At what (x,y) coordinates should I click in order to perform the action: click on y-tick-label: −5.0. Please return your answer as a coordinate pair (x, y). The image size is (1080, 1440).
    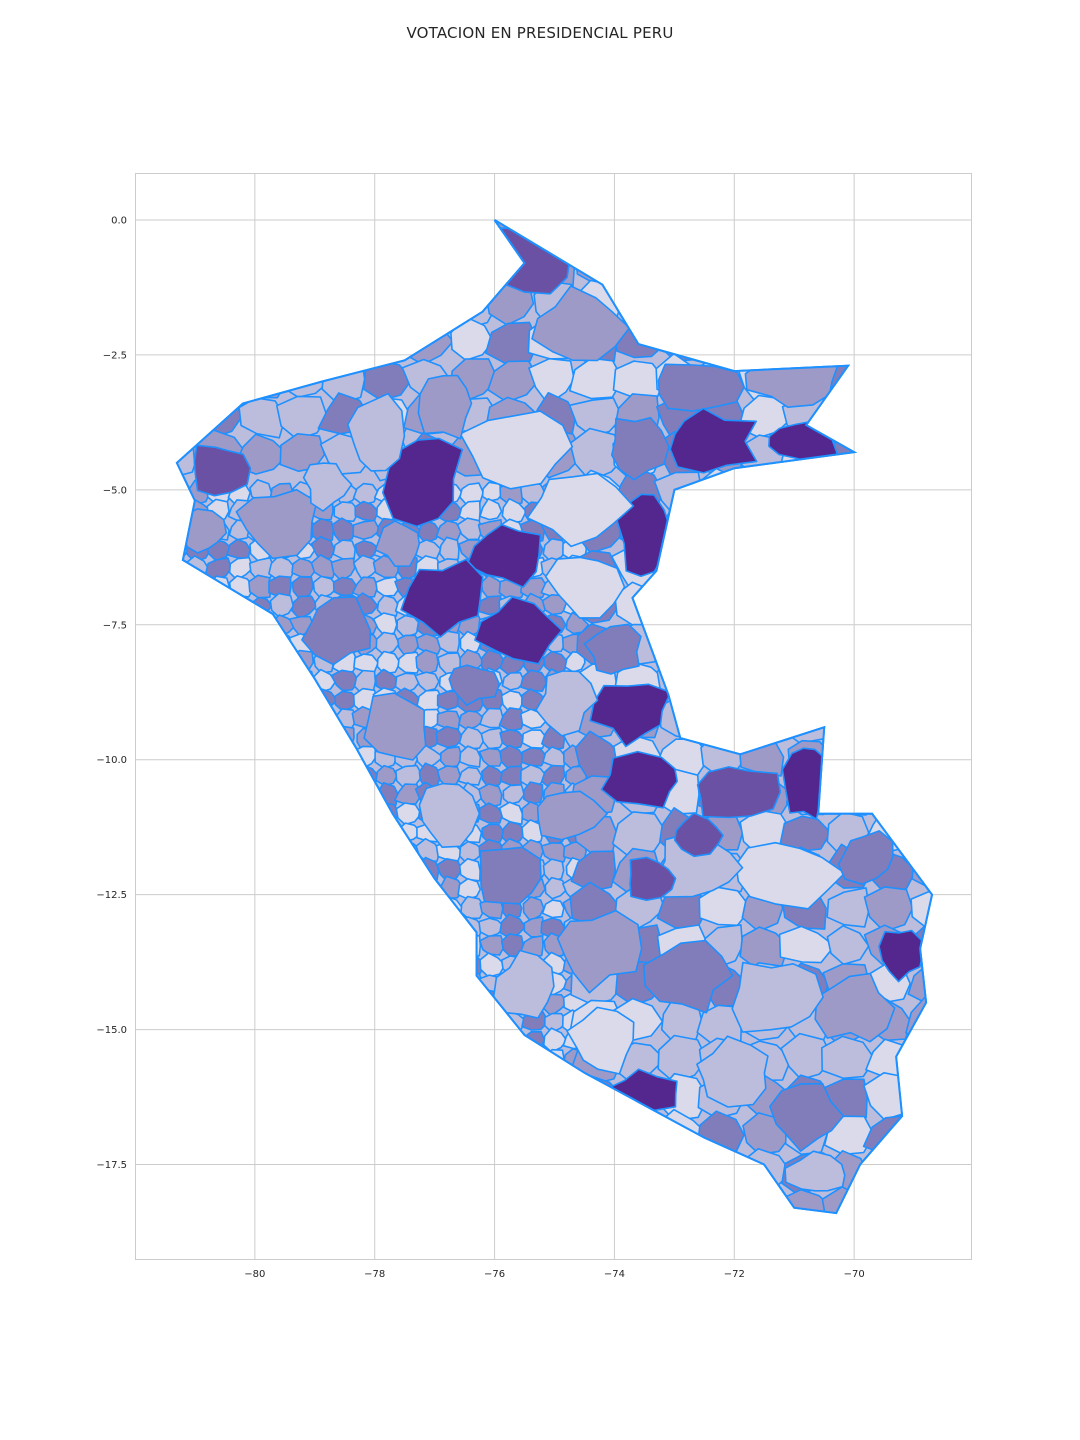
    Looking at the image, I should click on (115, 490).